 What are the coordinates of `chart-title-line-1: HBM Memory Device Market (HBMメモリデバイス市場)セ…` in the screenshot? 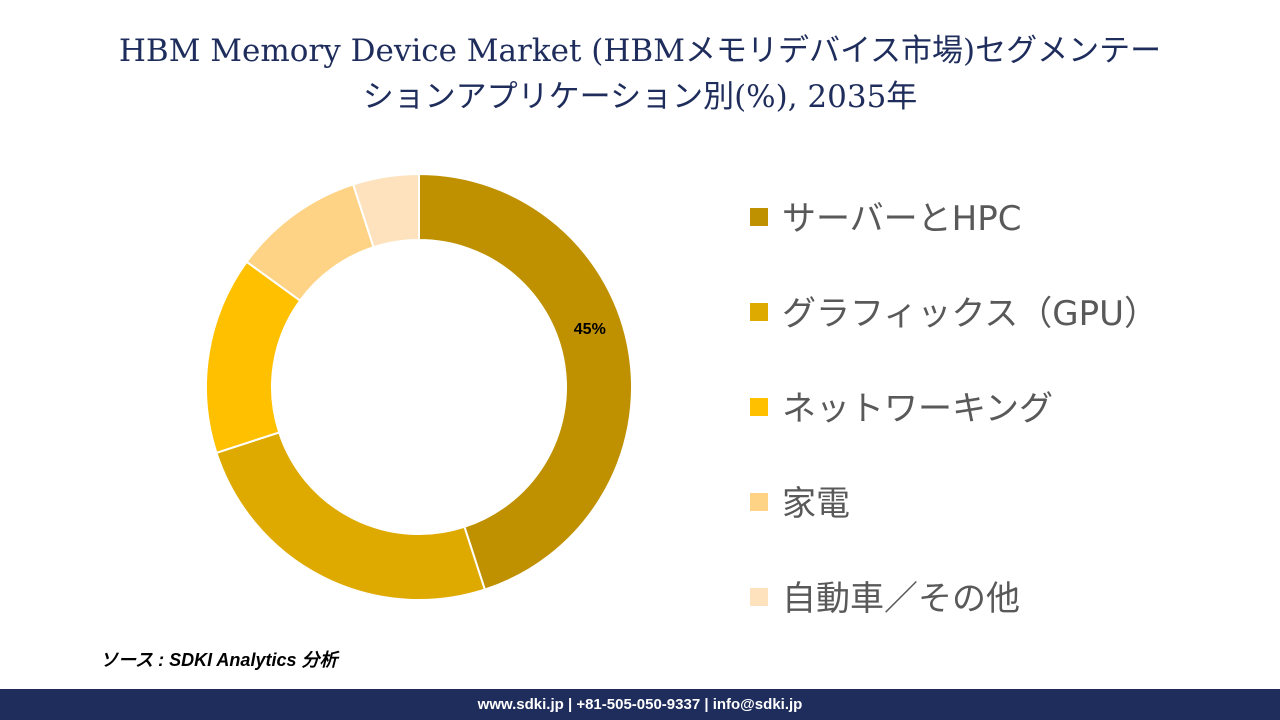 It's located at (640, 51).